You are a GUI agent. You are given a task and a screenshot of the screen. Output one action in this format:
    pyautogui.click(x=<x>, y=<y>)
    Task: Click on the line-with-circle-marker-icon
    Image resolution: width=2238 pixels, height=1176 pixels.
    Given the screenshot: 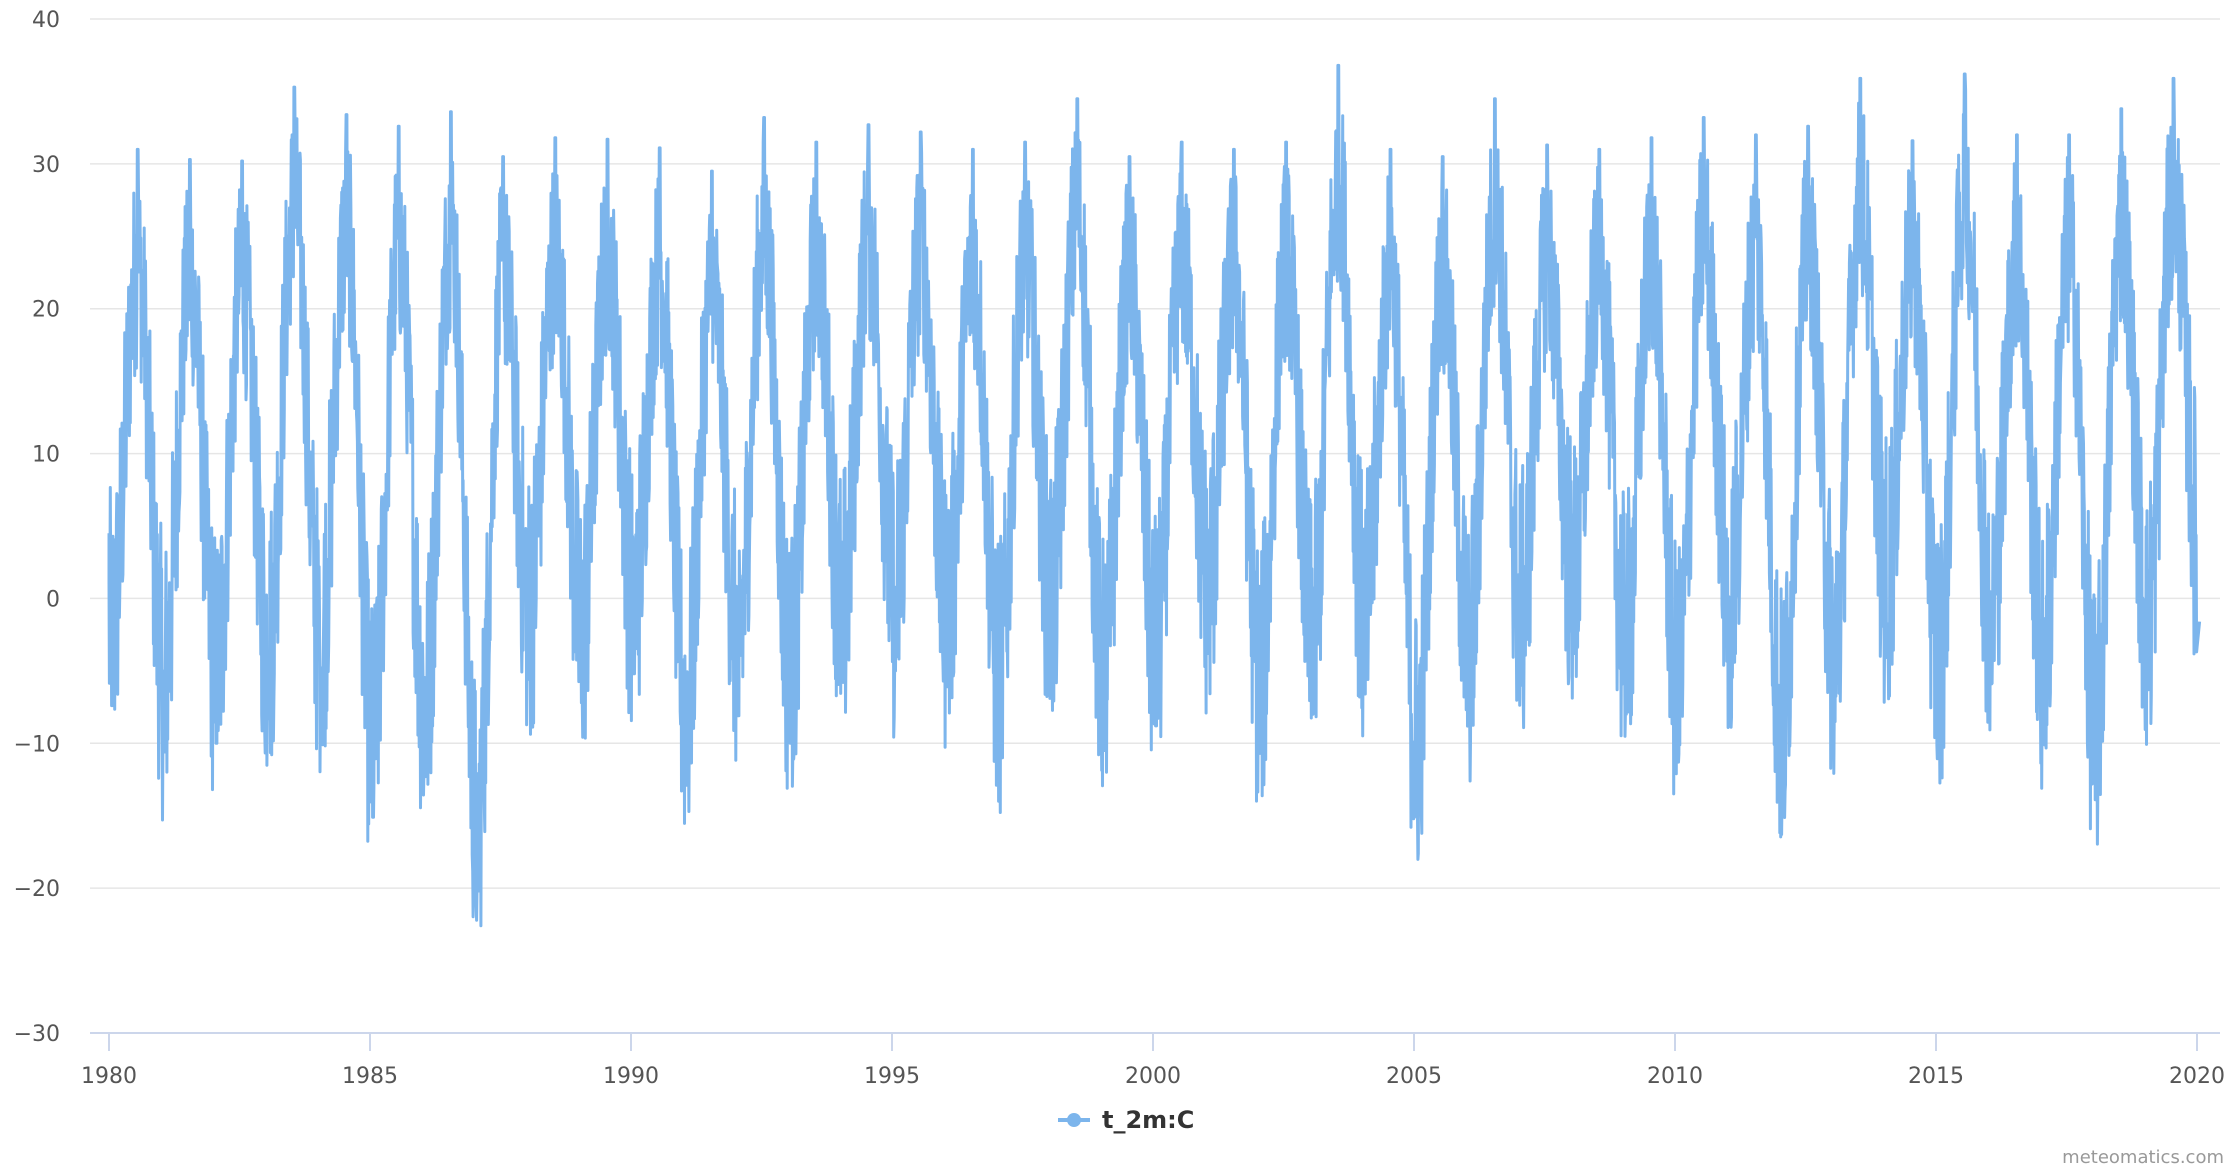 What is the action you would take?
    pyautogui.click(x=1074, y=1120)
    